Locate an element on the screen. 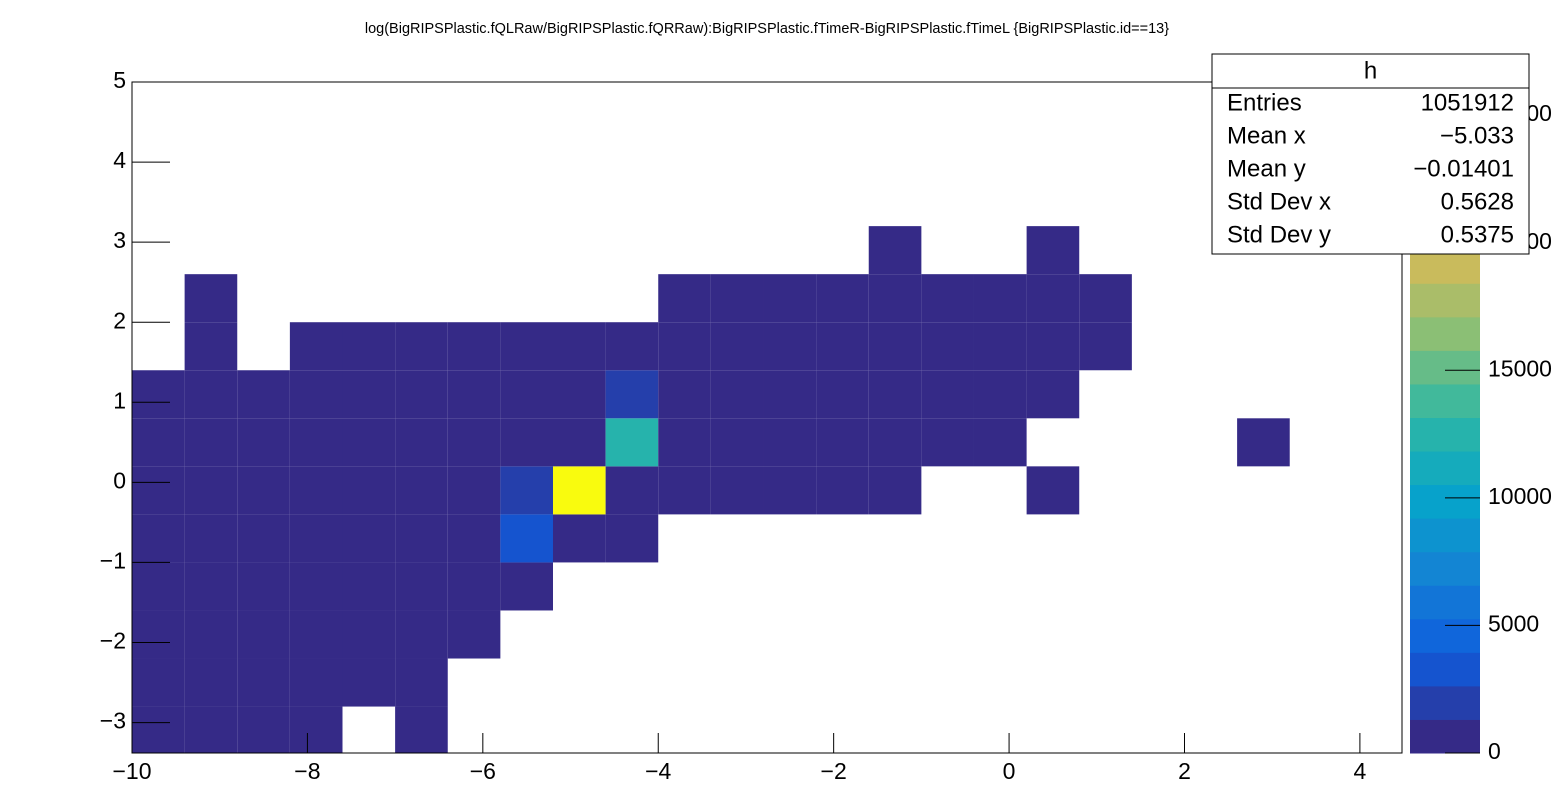 Image resolution: width=1566 pixels, height=811 pixels. stats-label: Mean y is located at coordinates (1266, 168).